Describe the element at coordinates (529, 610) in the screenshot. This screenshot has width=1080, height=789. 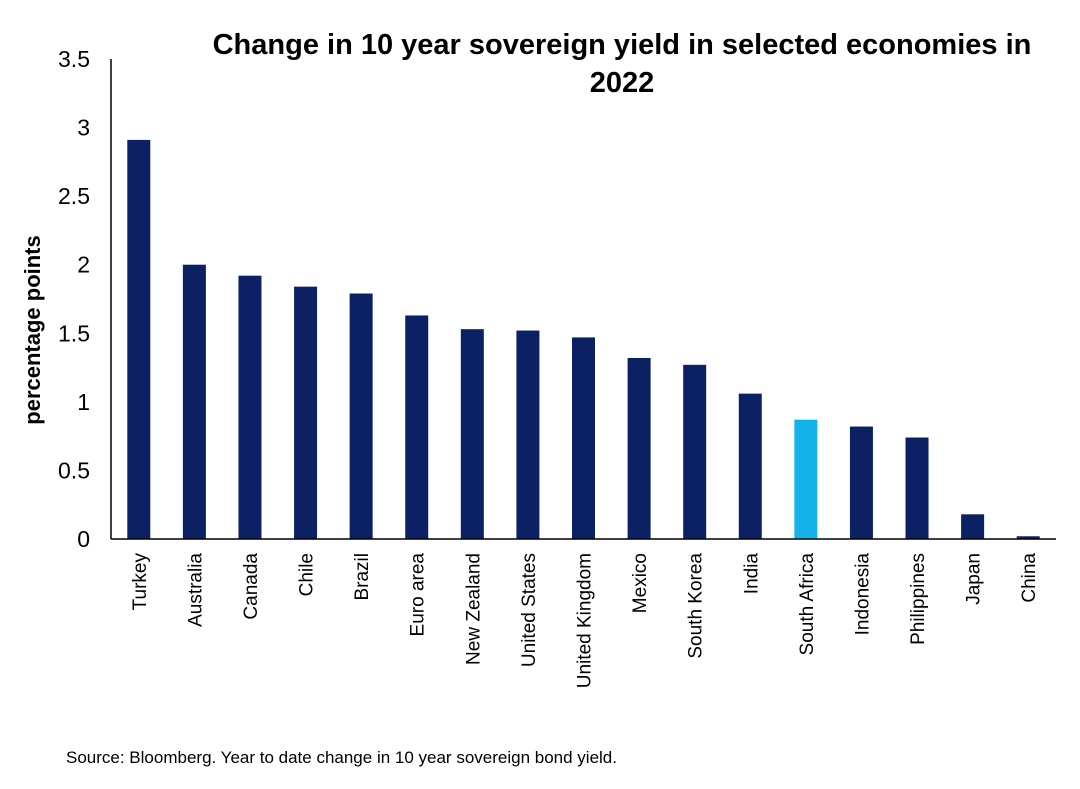
I see `x-tick-label: United States` at that location.